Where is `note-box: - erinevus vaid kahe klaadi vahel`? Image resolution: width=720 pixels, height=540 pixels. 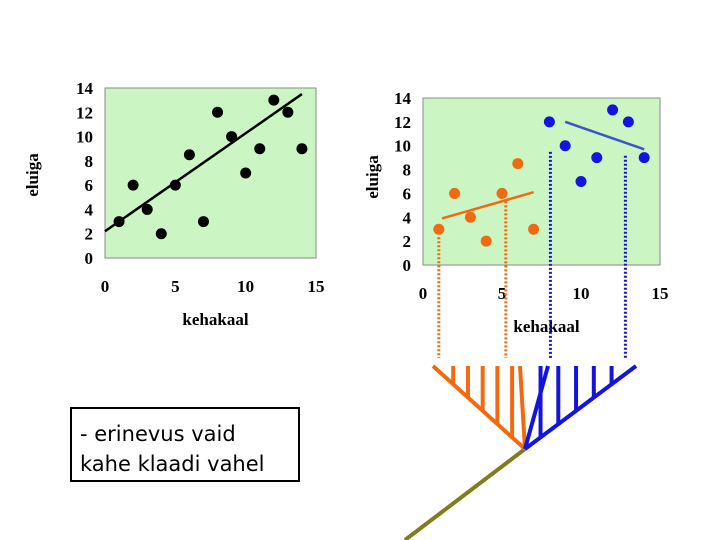
note-box: - erinevus vaid kahe klaadi vahel is located at coordinates (185, 444).